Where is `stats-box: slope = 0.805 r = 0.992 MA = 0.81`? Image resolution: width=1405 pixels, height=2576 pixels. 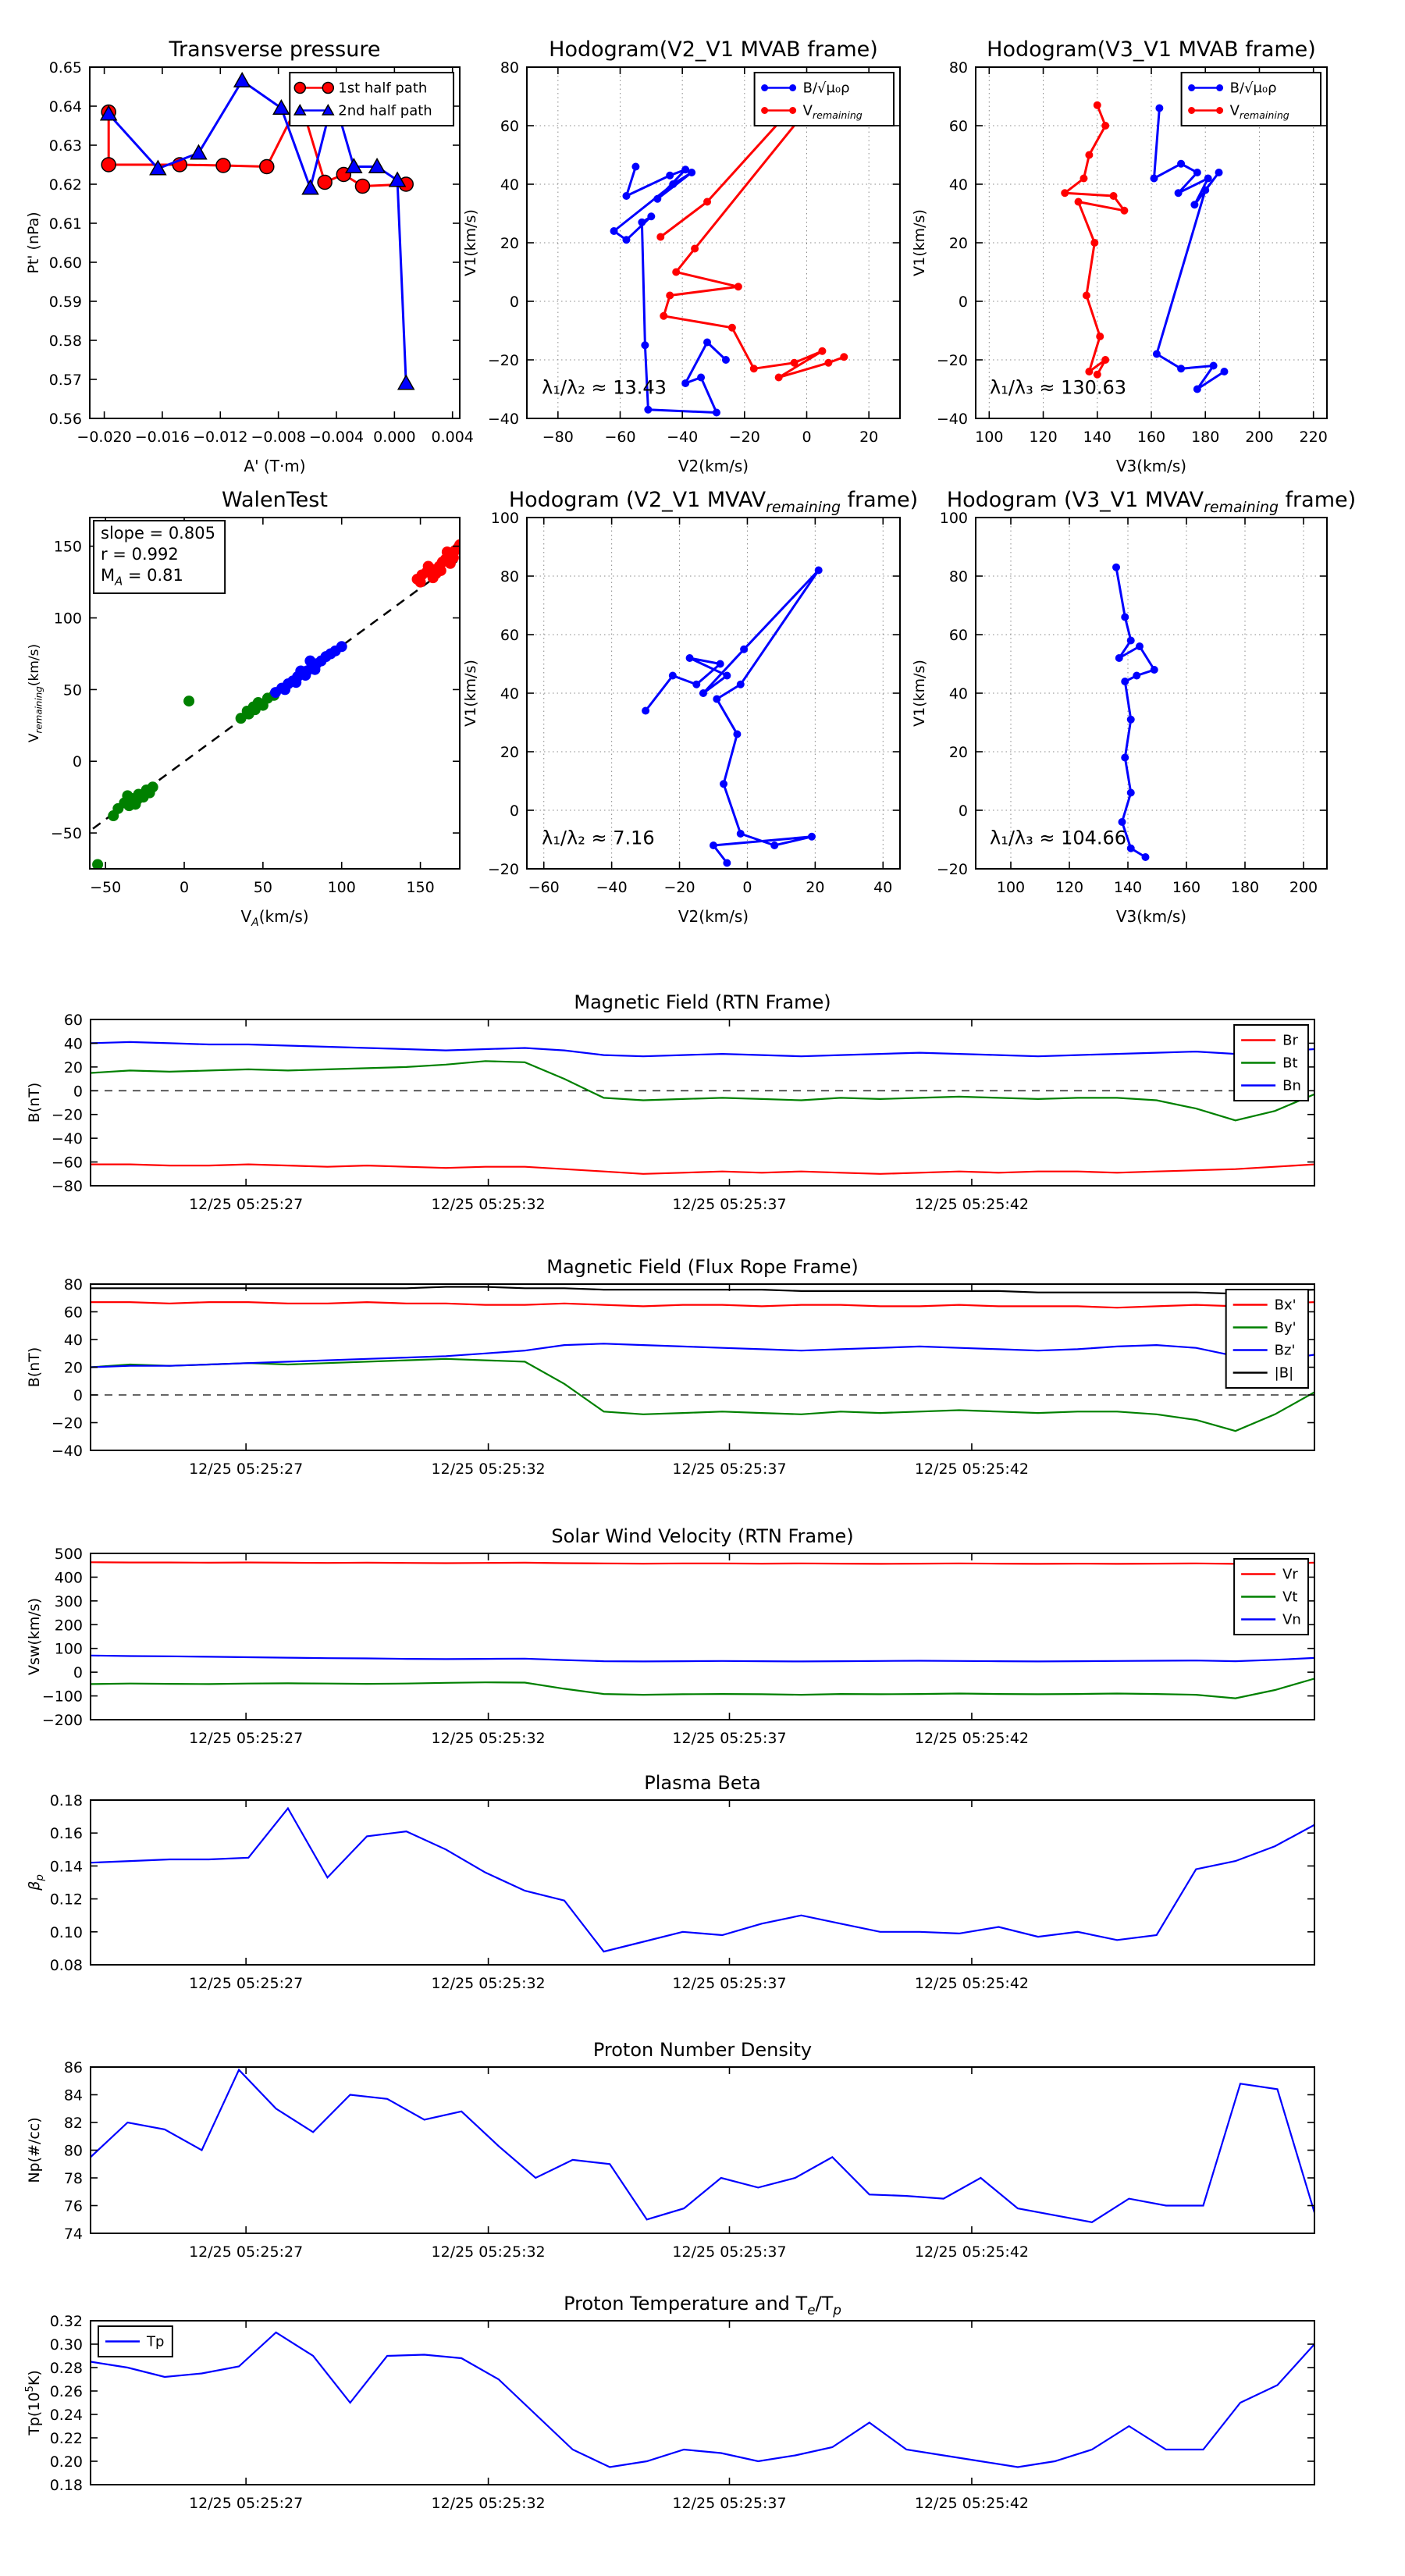
stats-box: slope = 0.805 r = 0.992 MA = 0.81 is located at coordinates (160, 557).